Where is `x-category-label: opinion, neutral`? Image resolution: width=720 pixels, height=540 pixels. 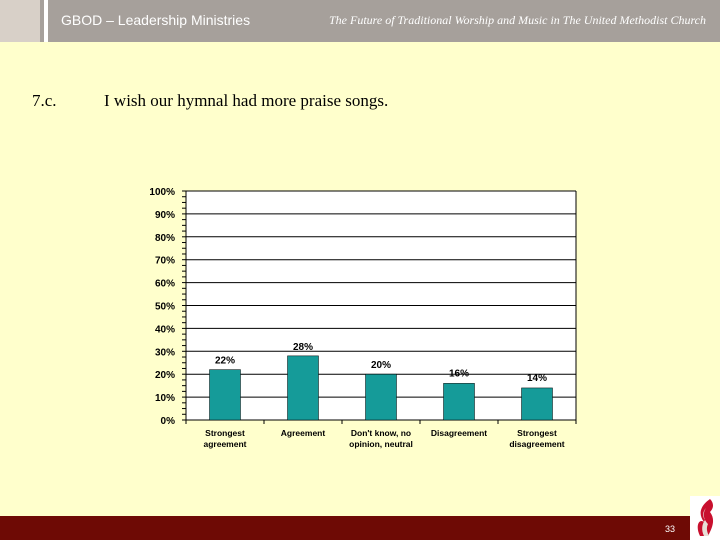 x-category-label: opinion, neutral is located at coordinates (381, 444).